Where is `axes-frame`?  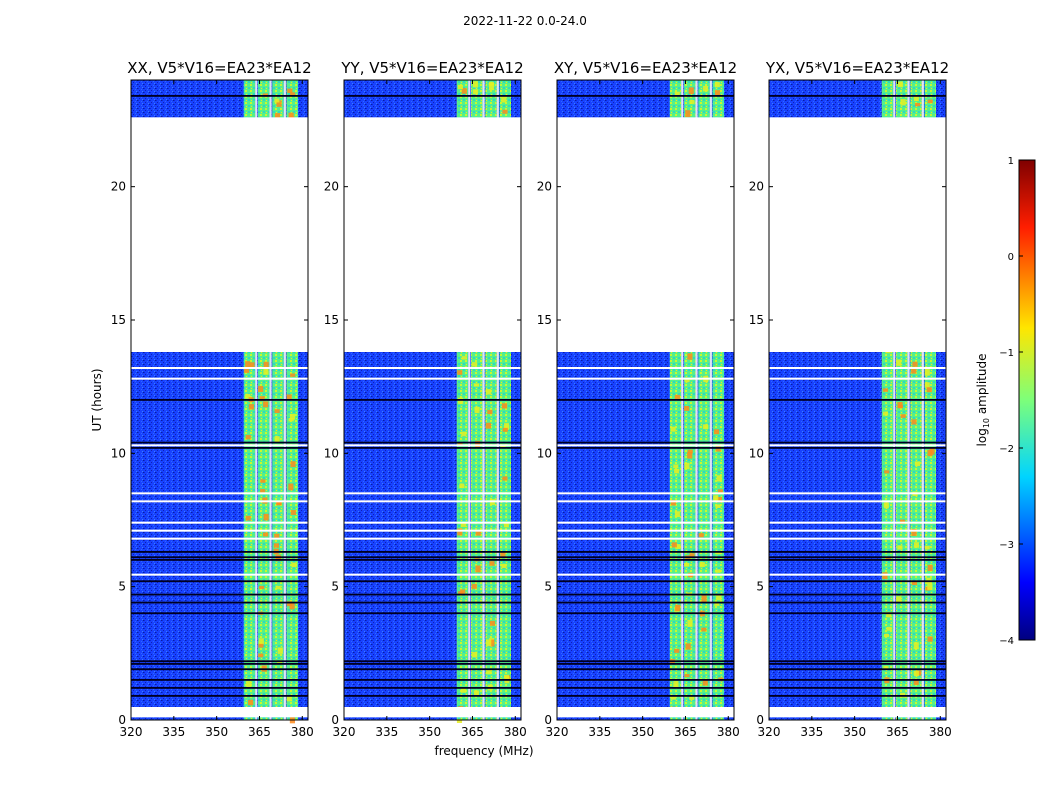
axes-frame is located at coordinates (432, 400).